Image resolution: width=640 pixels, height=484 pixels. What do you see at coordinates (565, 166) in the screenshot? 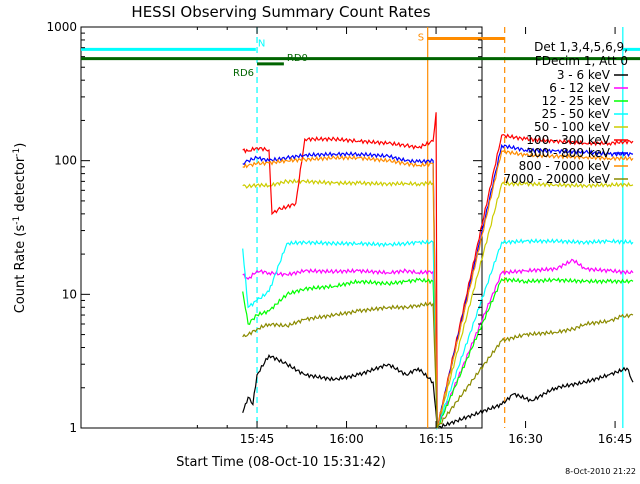
I see `legend-label: 800 - 7000 keV` at bounding box center [565, 166].